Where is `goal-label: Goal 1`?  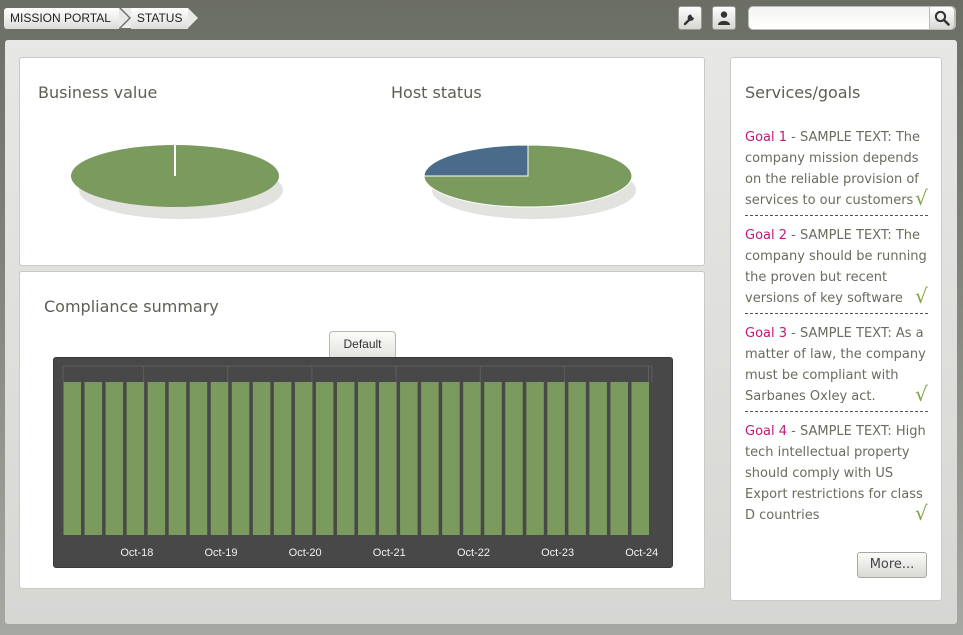 goal-label: Goal 1 is located at coordinates (766, 137).